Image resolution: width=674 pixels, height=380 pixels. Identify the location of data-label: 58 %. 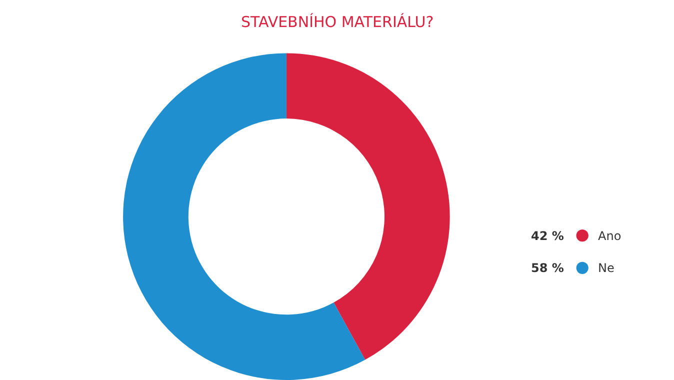
(547, 268).